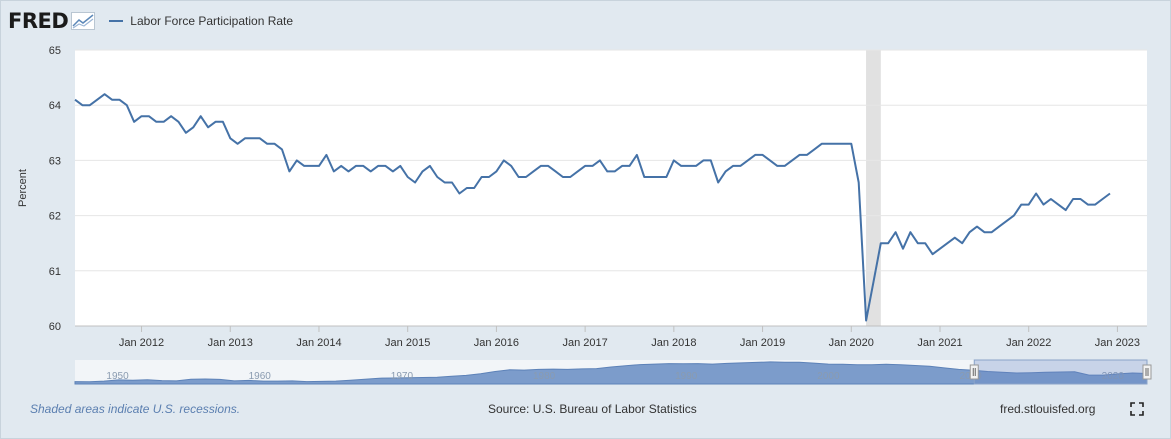  Describe the element at coordinates (1048, 409) in the screenshot. I see `site-link: fred.stlouisfed.org` at that location.